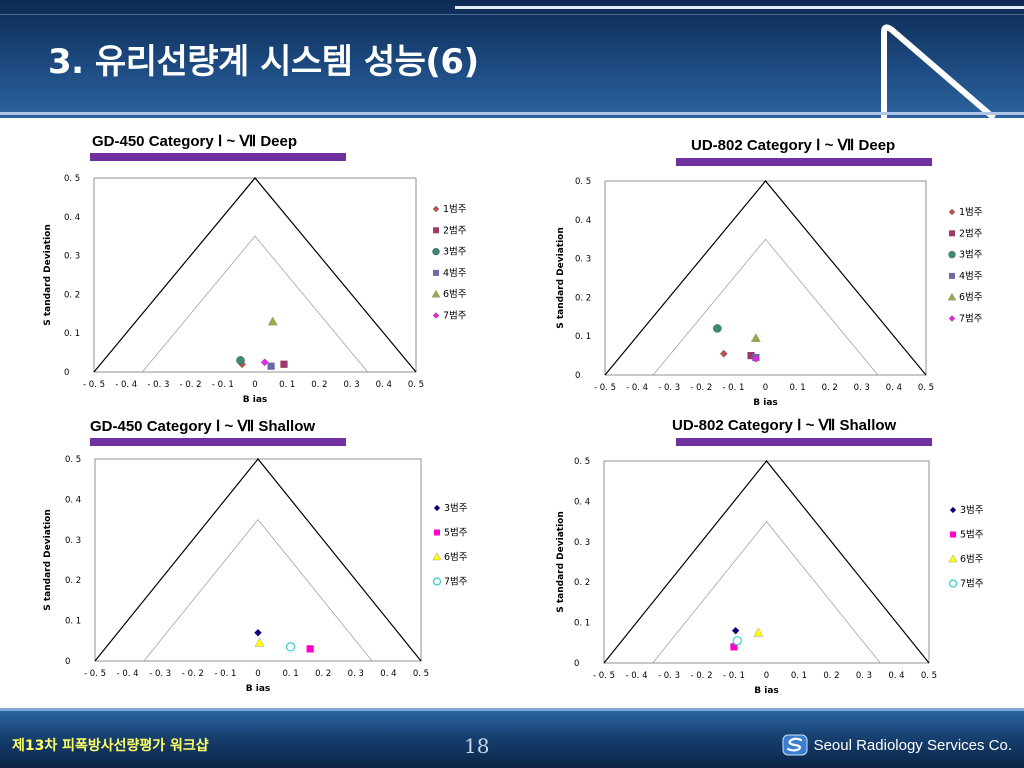 Image resolution: width=1024 pixels, height=768 pixels. I want to click on x-tick-label: 0. 2, so click(831, 676).